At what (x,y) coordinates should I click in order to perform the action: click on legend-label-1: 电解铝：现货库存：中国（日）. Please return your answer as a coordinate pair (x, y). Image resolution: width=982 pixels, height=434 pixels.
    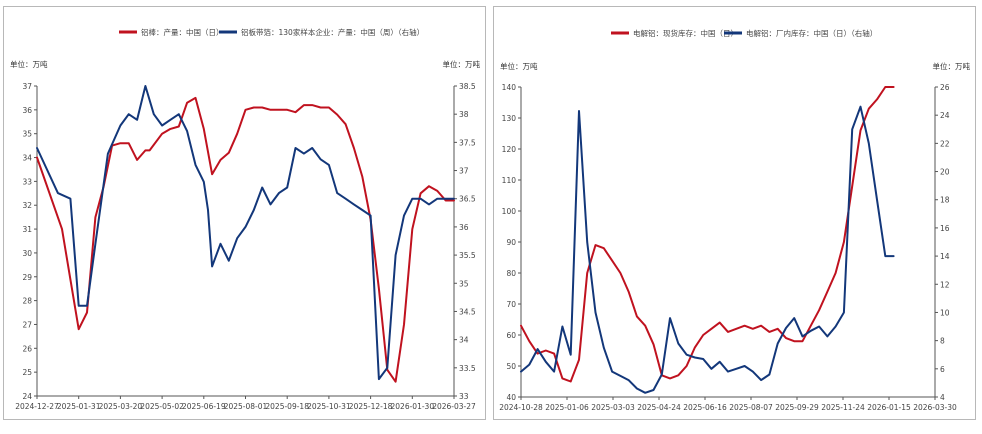
    Looking at the image, I should click on (685, 33).